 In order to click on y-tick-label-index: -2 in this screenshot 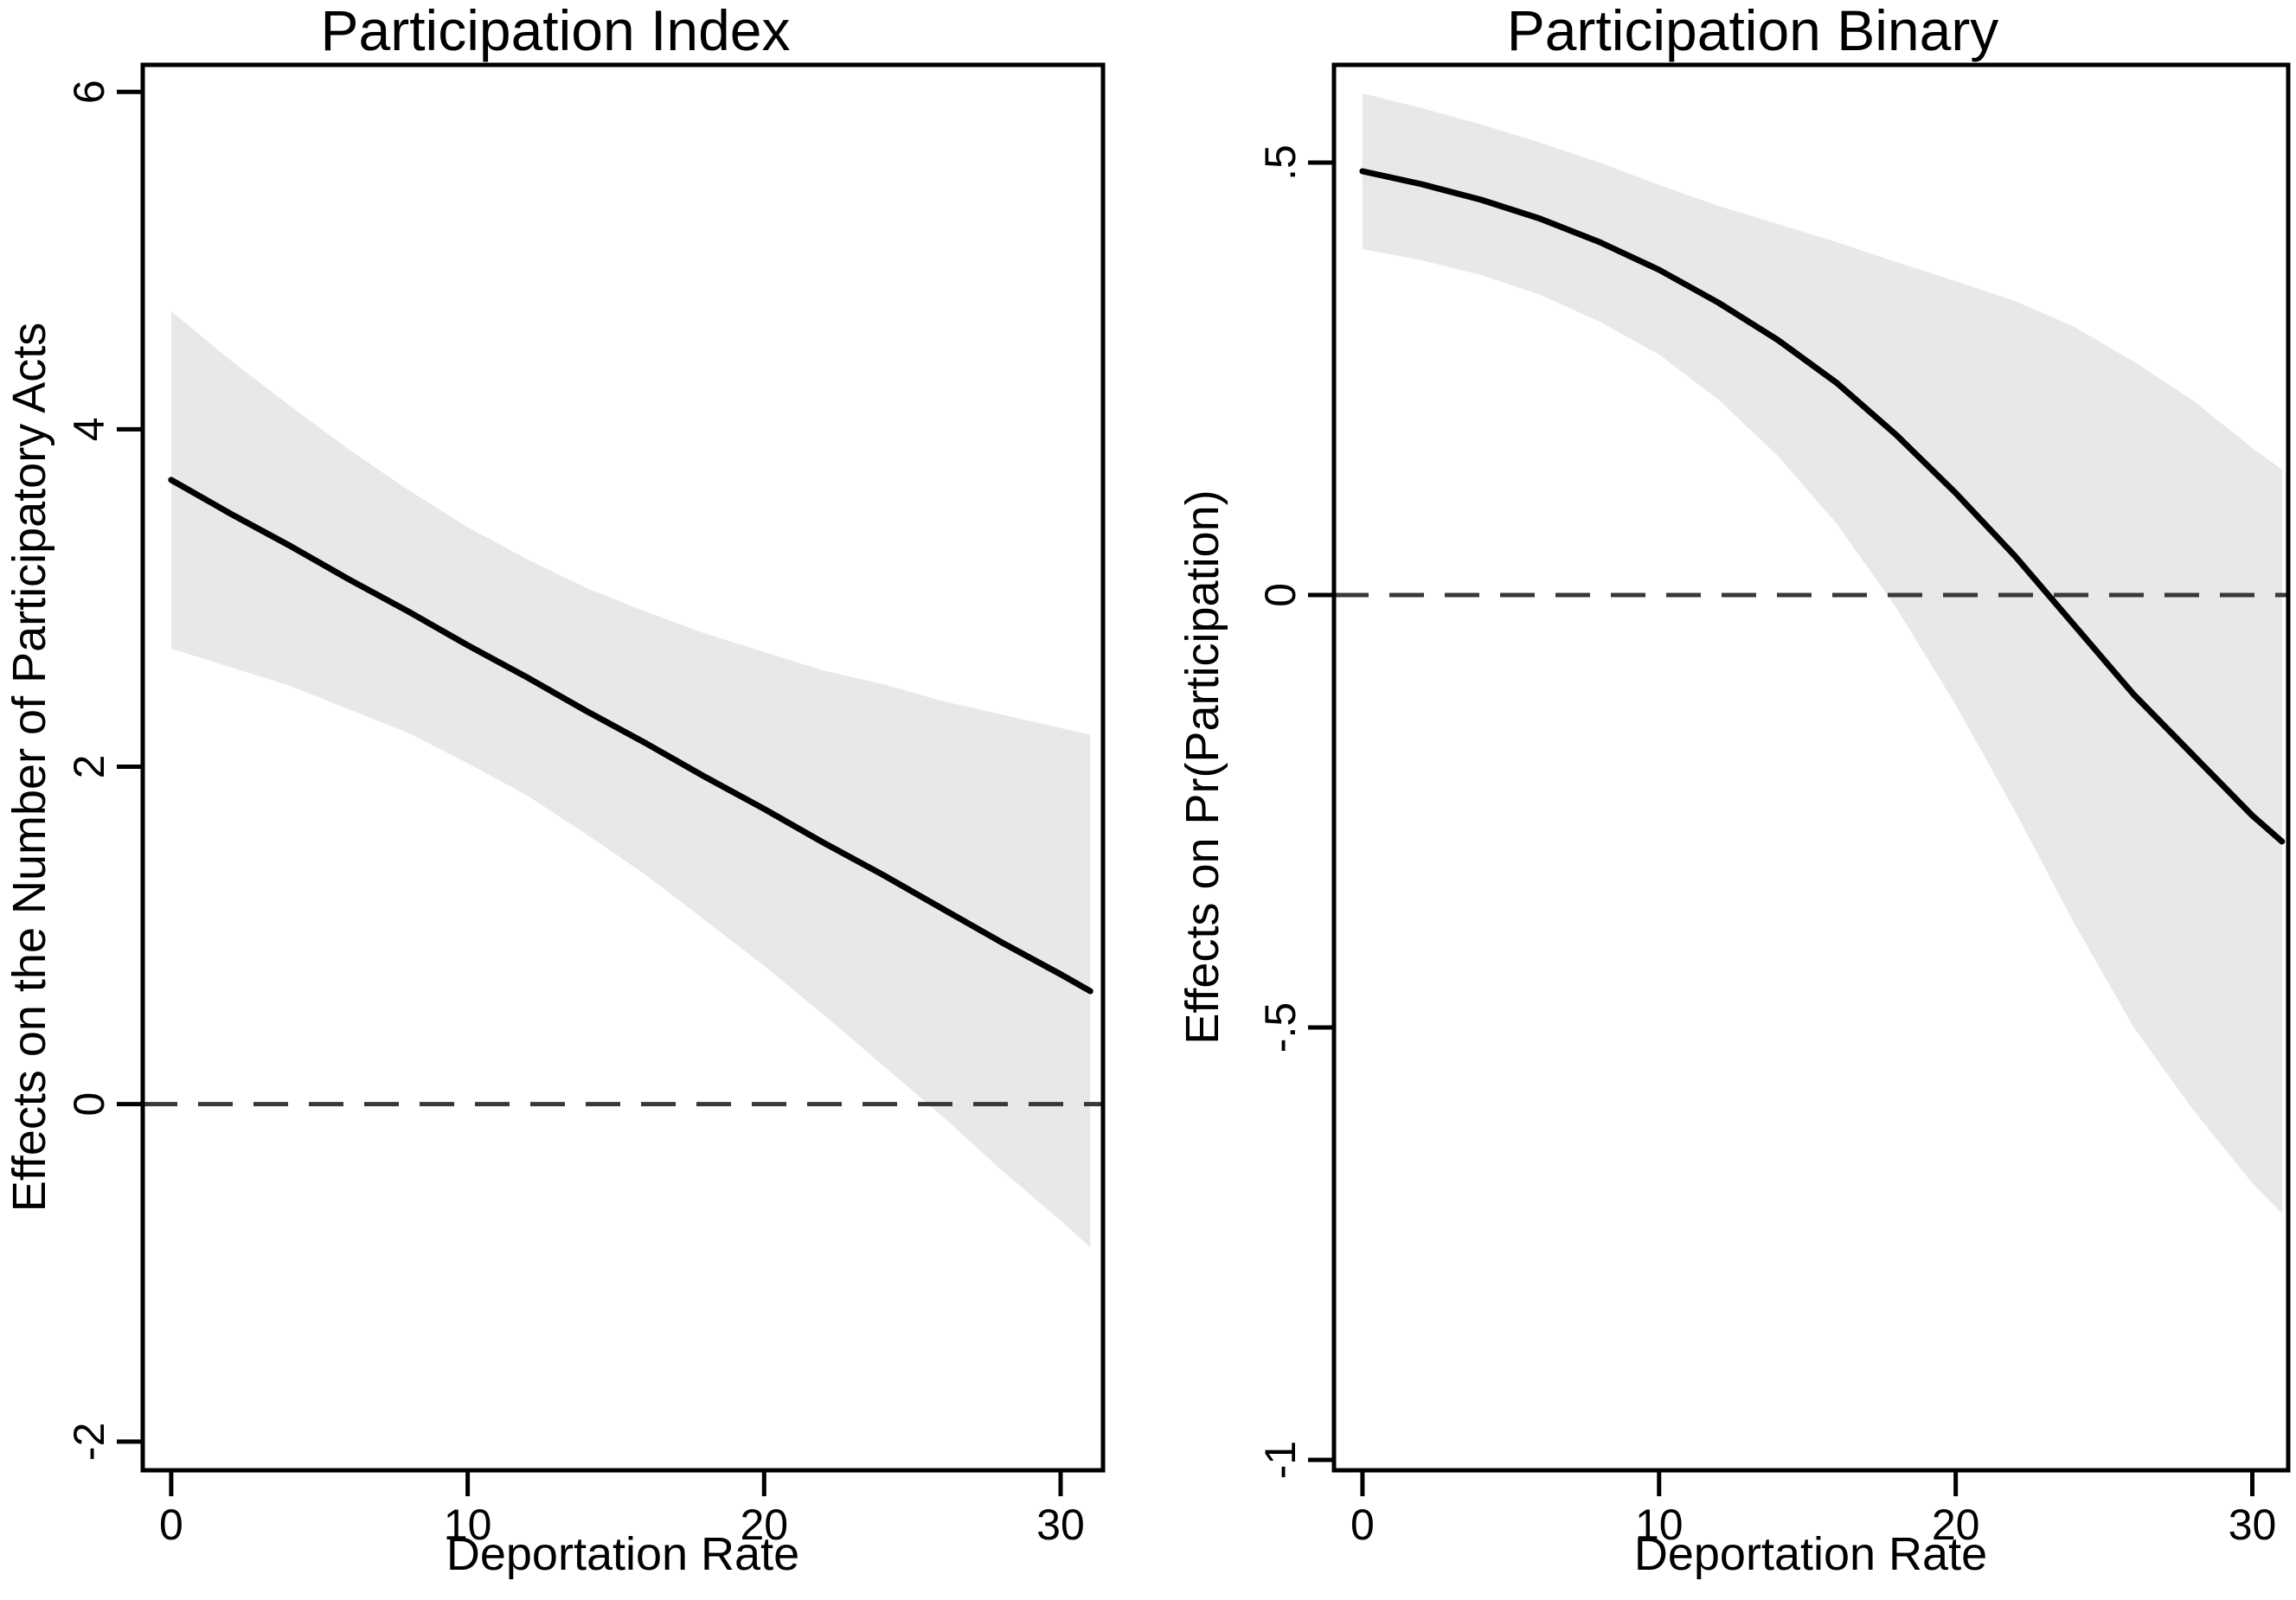, I will do `click(89, 1442)`.